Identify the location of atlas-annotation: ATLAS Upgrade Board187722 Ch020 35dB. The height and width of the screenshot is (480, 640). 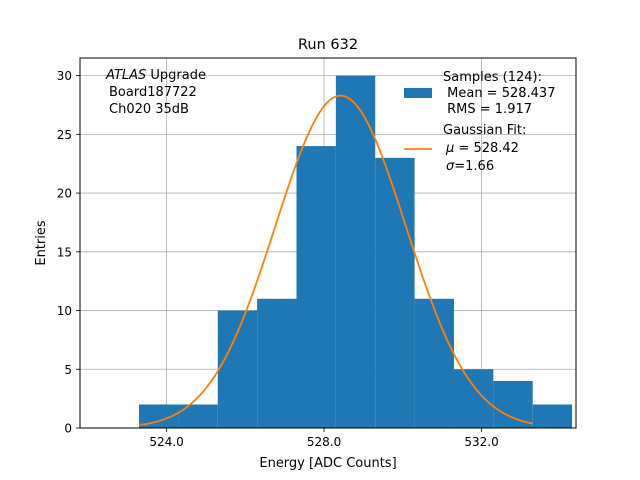
(155, 92).